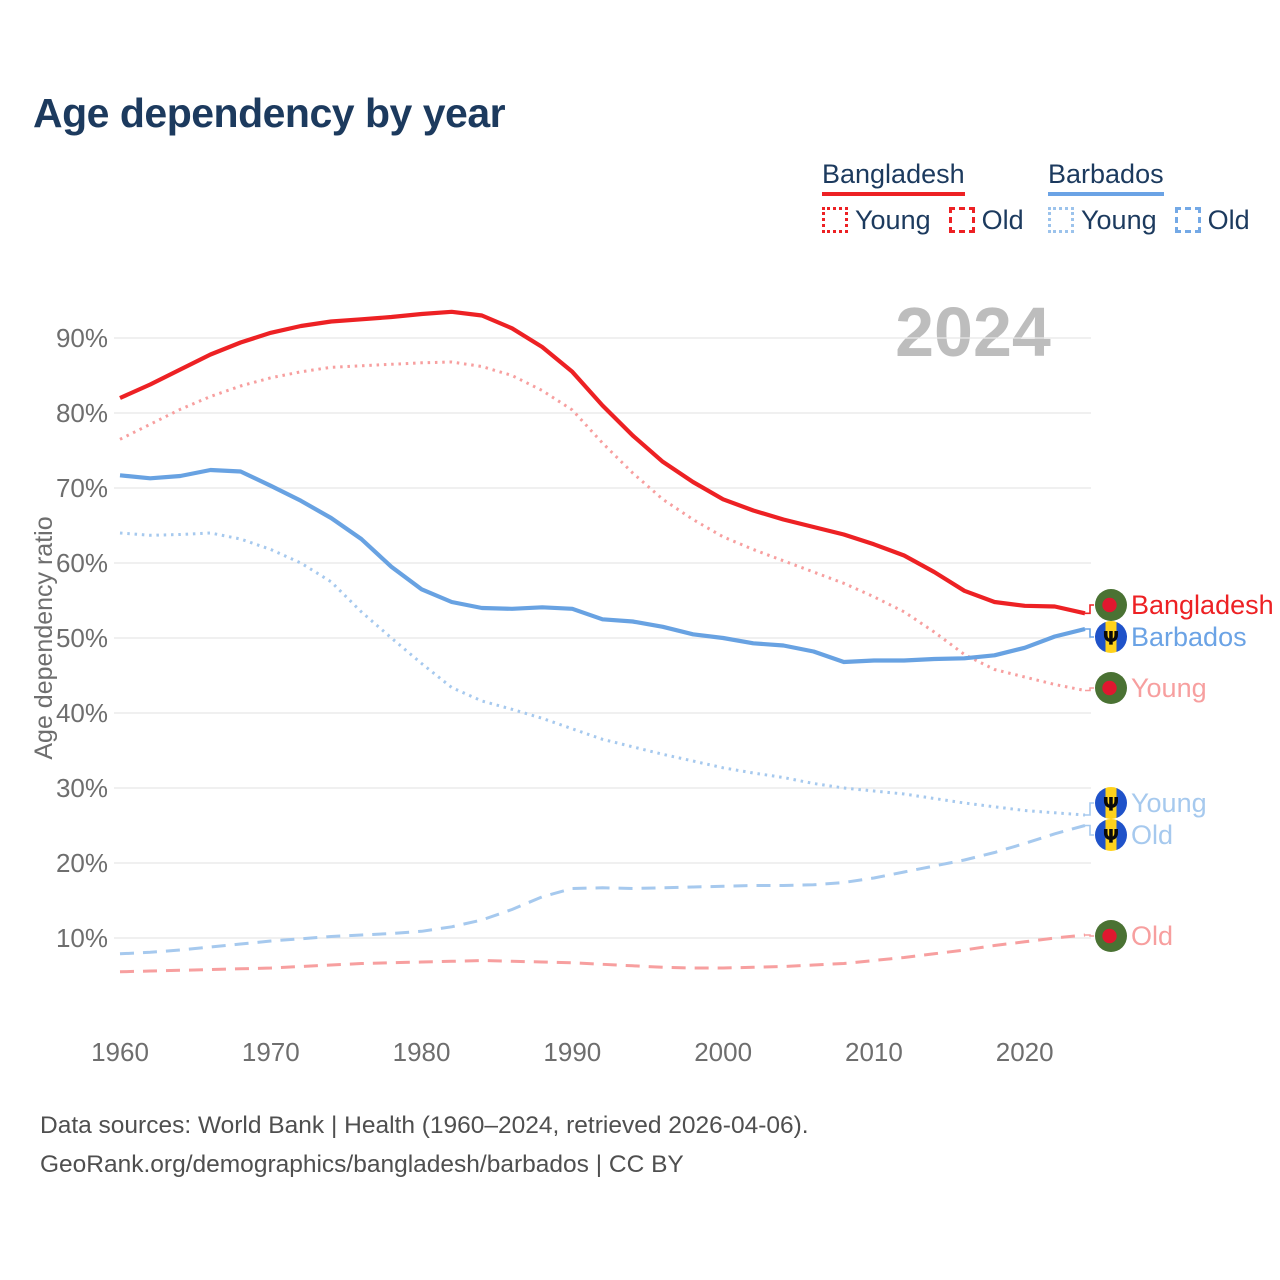 This screenshot has width=1280, height=1280. I want to click on legend-country-barbados: Barbados, so click(1106, 177).